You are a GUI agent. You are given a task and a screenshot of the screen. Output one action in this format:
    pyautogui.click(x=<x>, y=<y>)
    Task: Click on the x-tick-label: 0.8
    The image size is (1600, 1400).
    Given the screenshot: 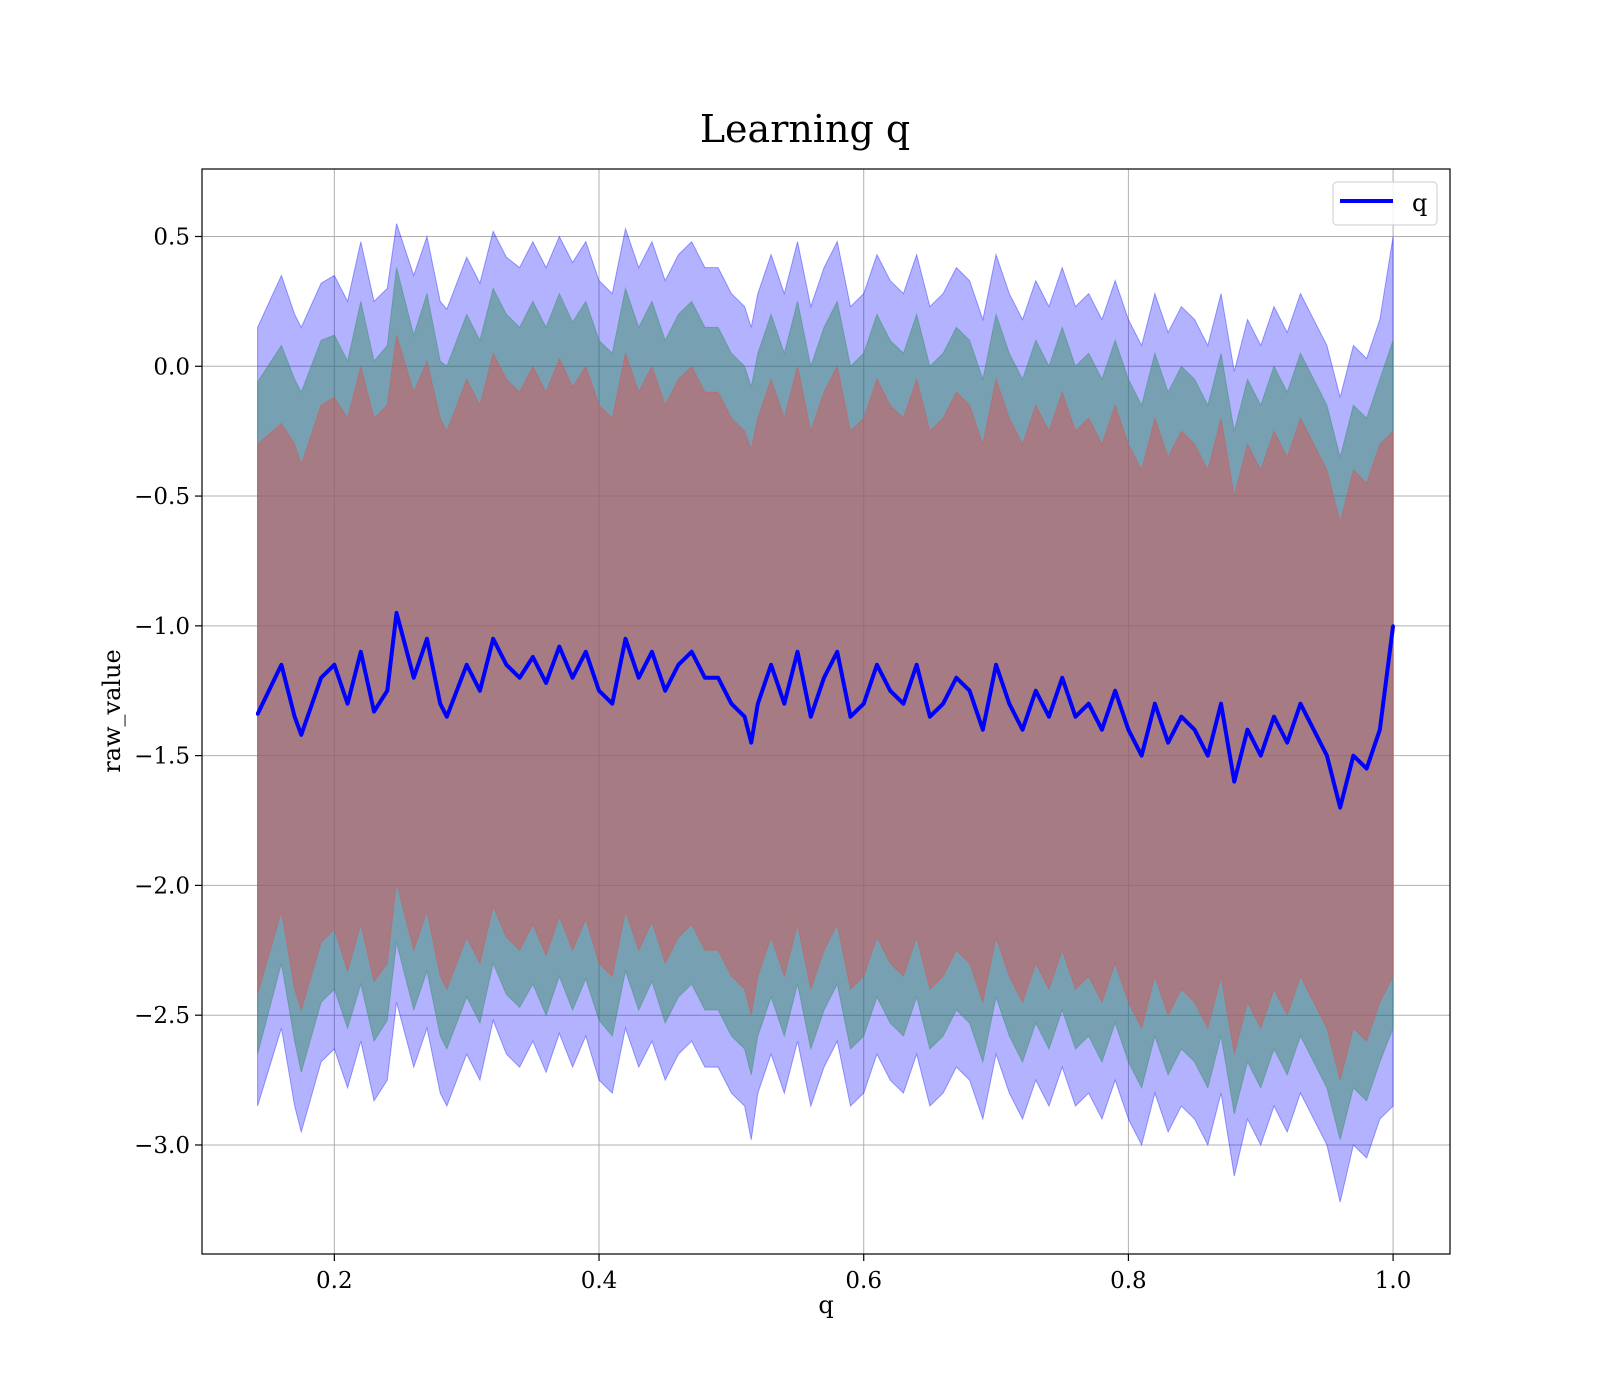 What is the action you would take?
    pyautogui.click(x=1128, y=1281)
    